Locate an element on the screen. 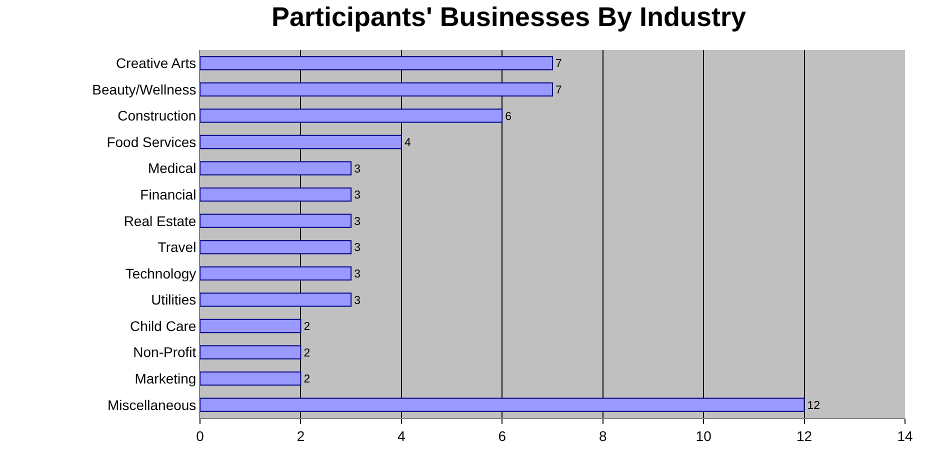 The height and width of the screenshot is (461, 925). y-tick-label: Miscellaneous is located at coordinates (151, 404).